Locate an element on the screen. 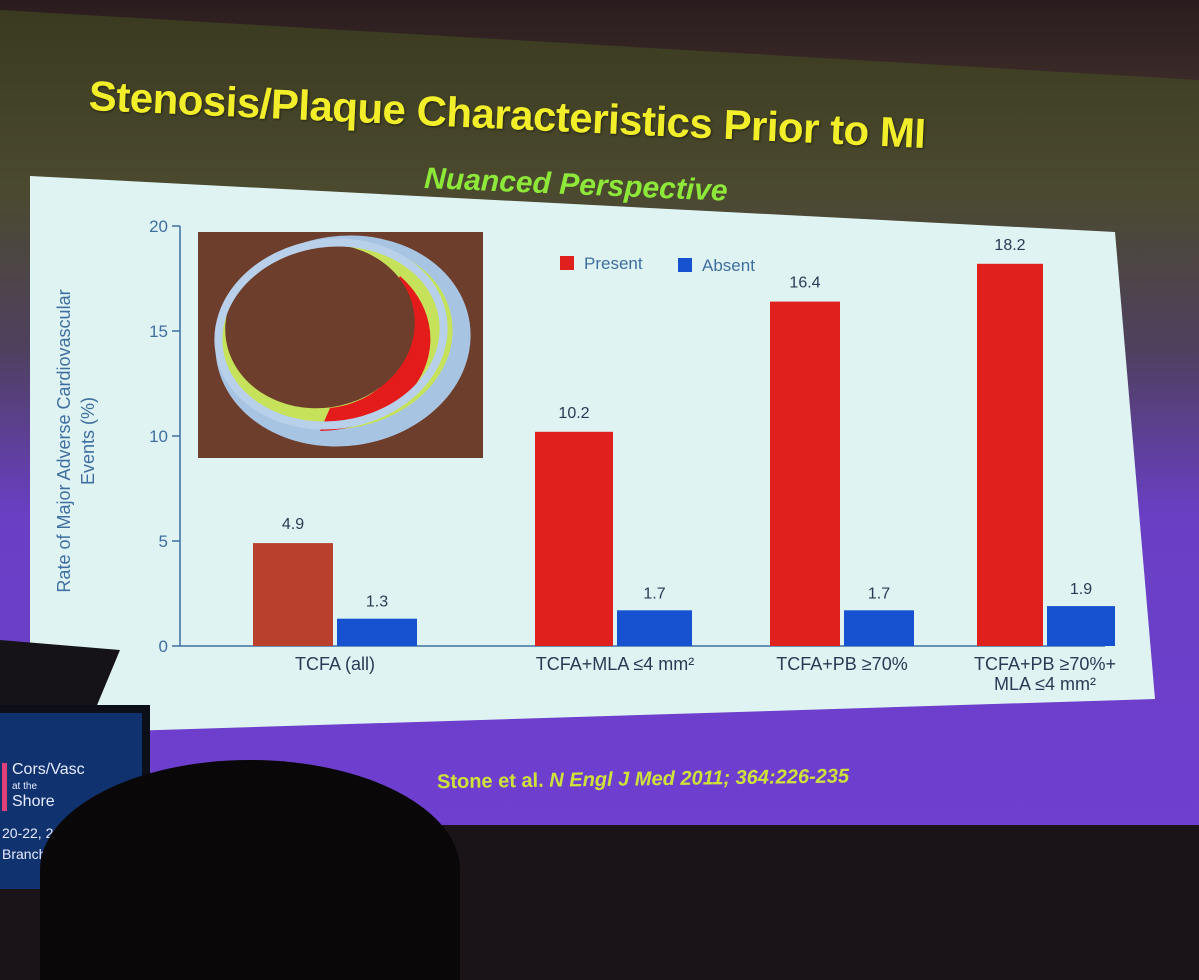  x-category-label: TCFA+PB ≥70% is located at coordinates (841, 664).